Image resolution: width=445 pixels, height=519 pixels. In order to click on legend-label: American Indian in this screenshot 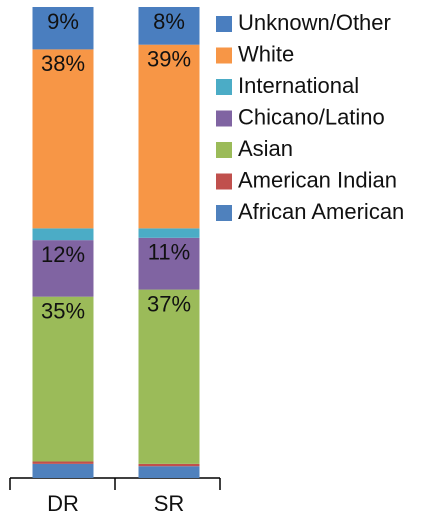, I will do `click(317, 179)`.